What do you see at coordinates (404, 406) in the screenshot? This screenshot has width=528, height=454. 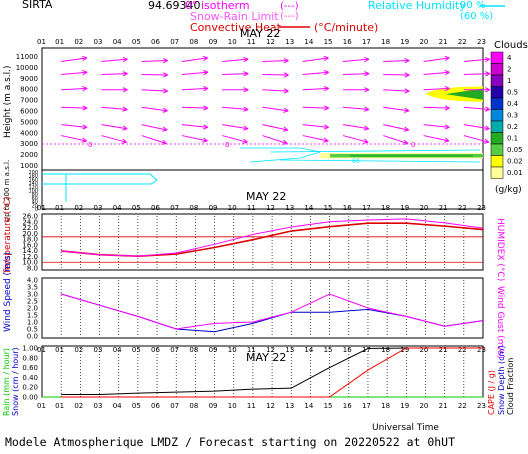 I see `precip-hour-label: 19` at bounding box center [404, 406].